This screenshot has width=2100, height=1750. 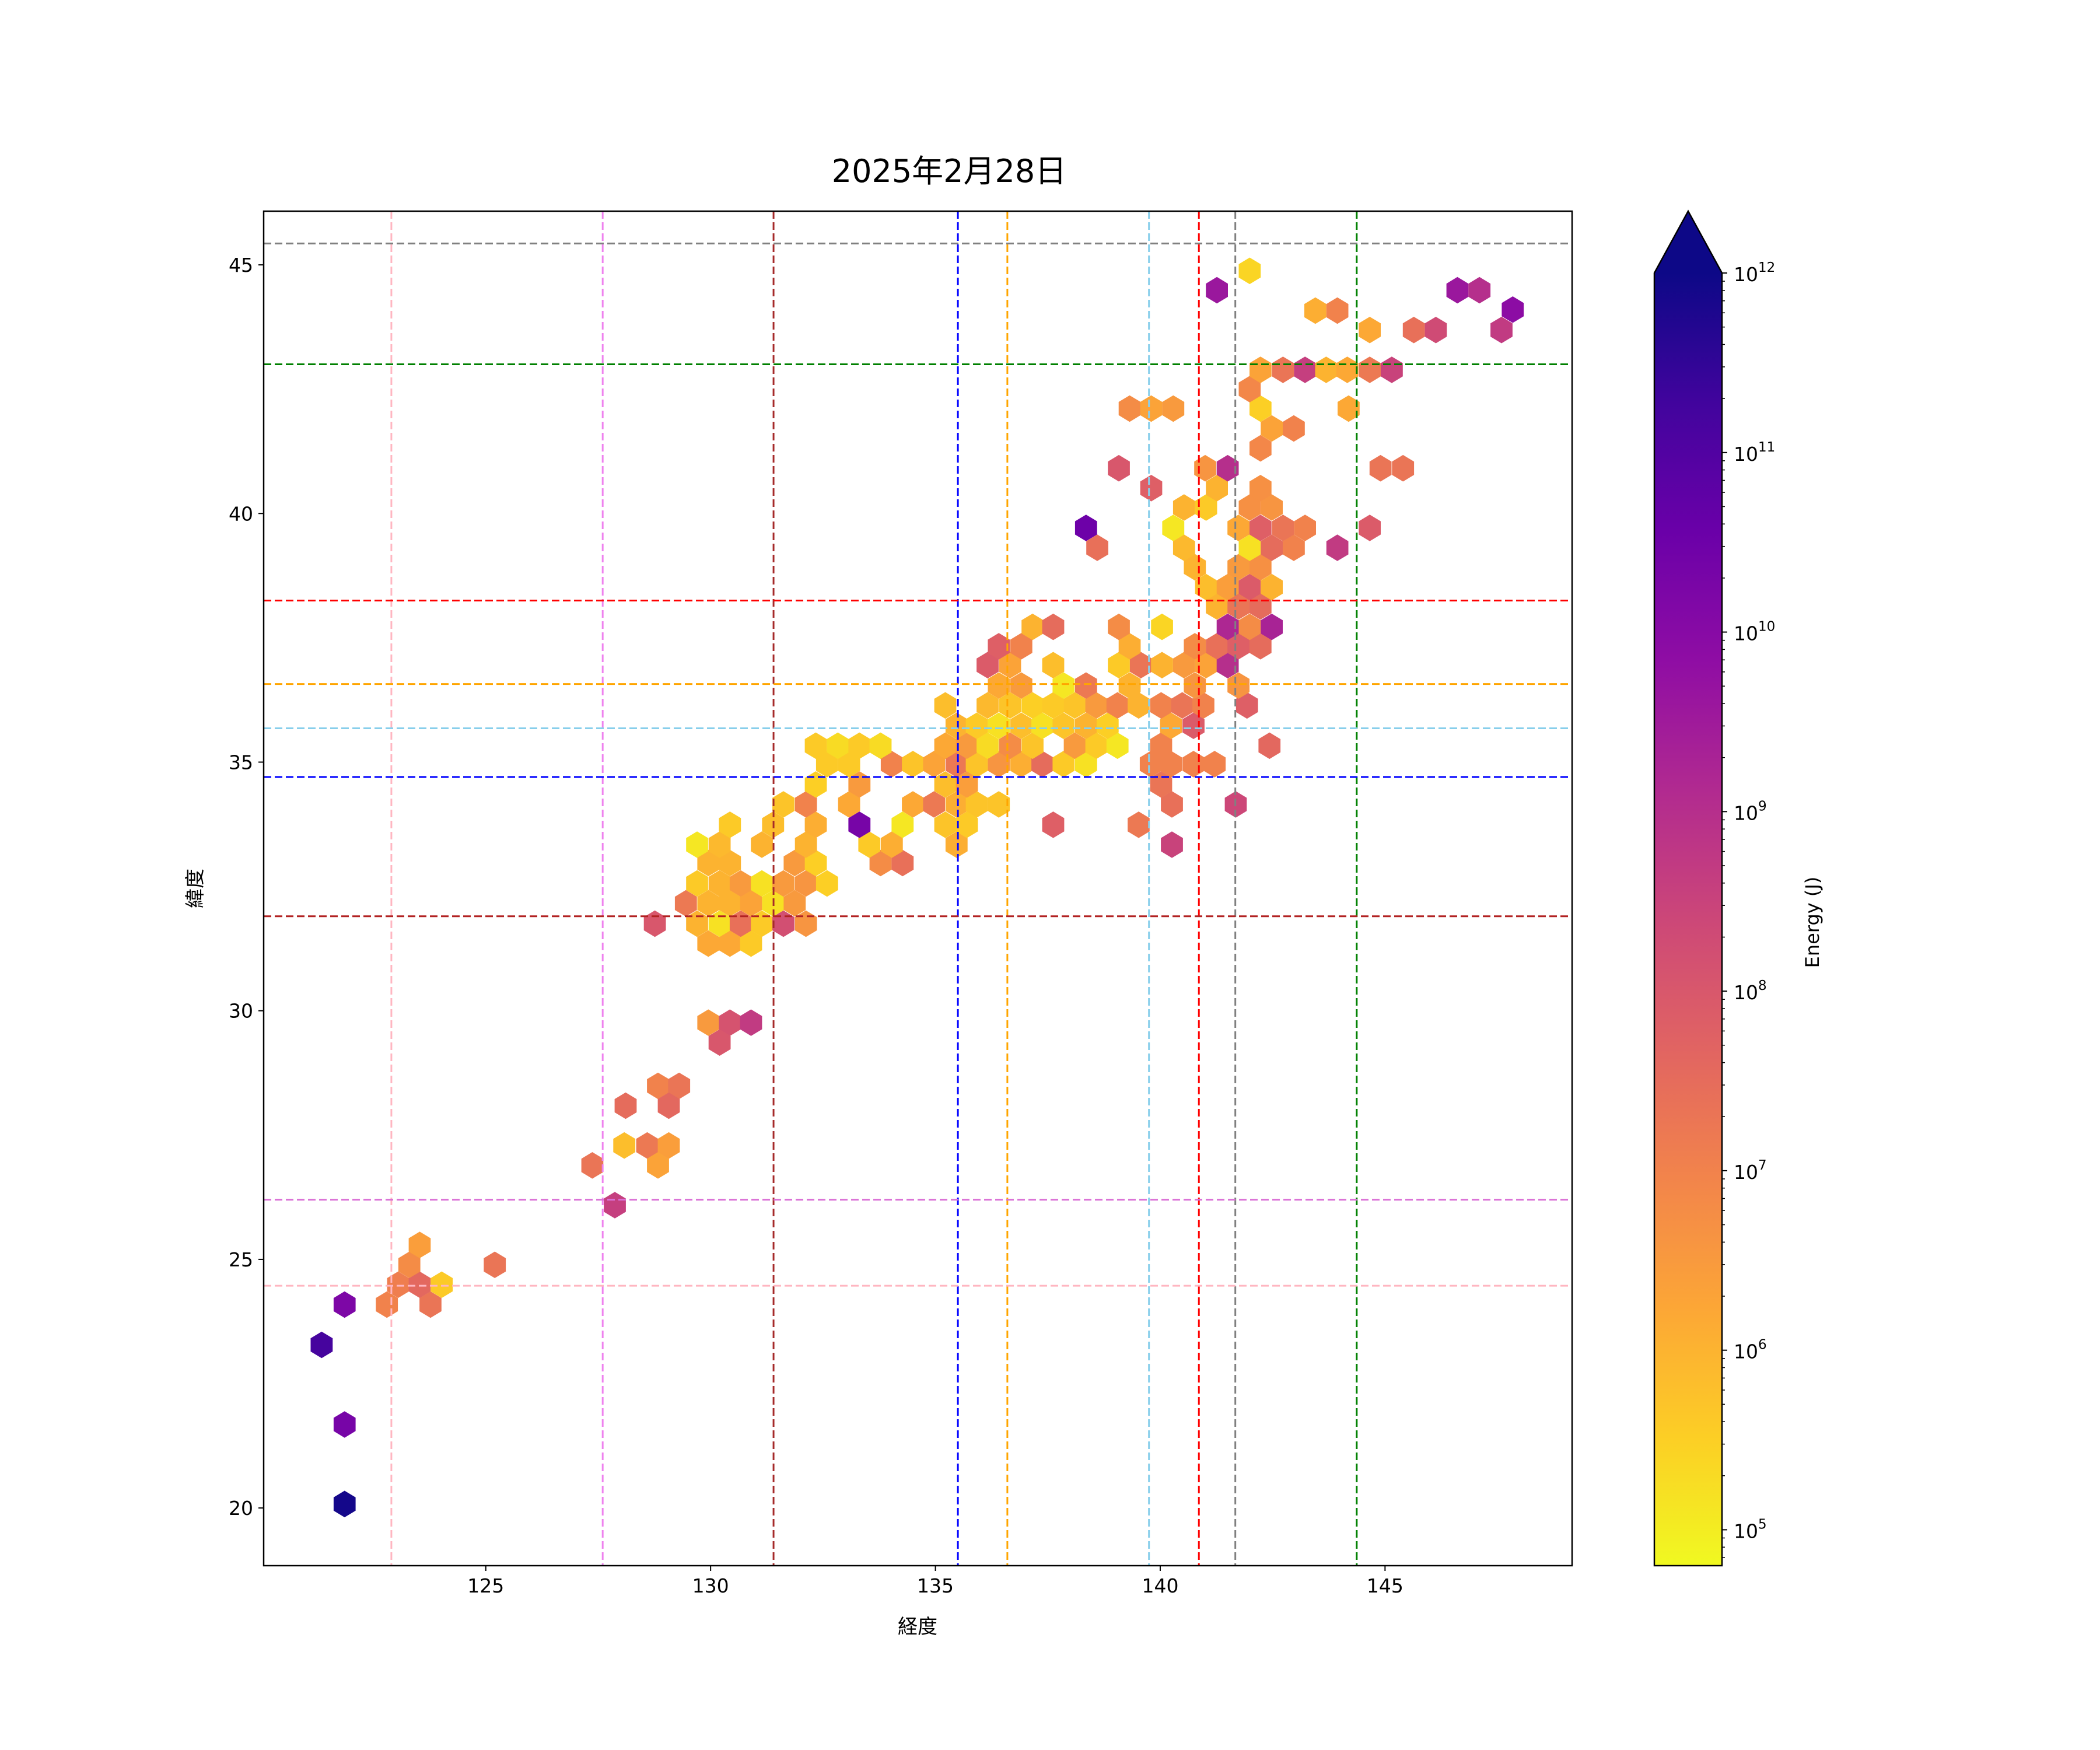 I want to click on colorbar-gradient, so click(x=1688, y=919).